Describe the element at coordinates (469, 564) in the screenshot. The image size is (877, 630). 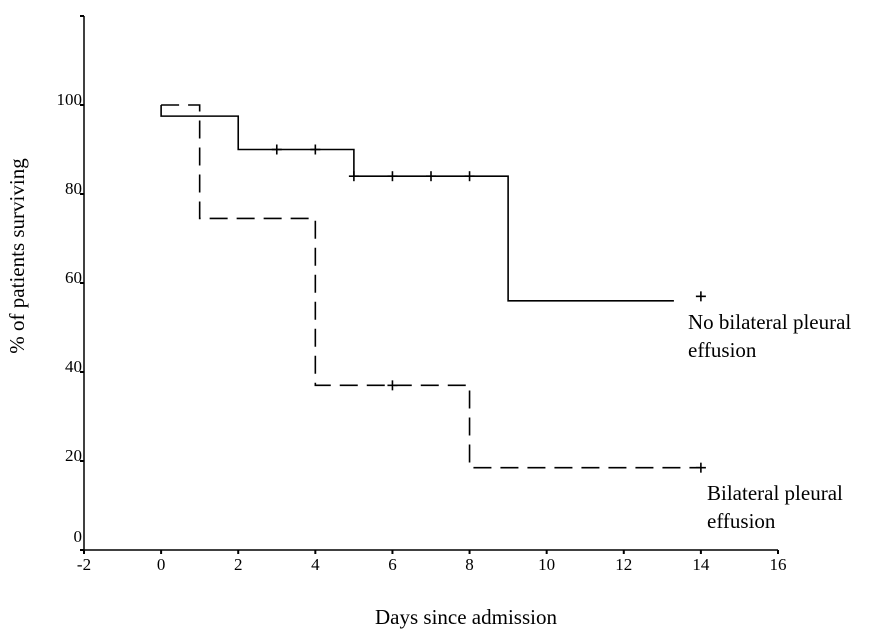
I see `x-tick-label: 8` at that location.